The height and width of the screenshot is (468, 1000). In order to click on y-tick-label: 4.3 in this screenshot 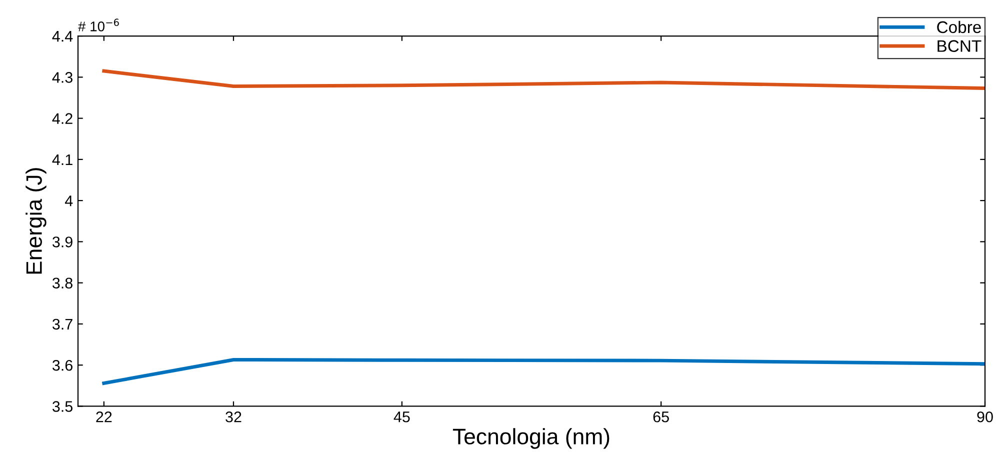, I will do `click(62, 77)`.